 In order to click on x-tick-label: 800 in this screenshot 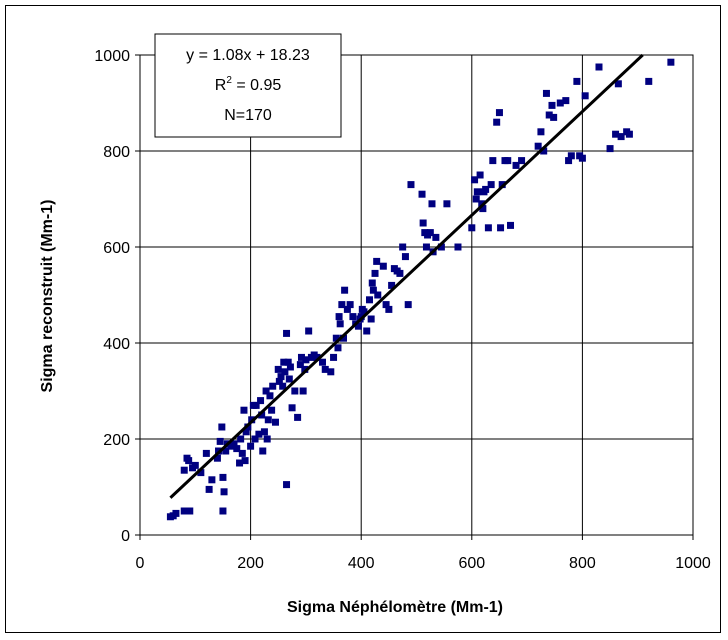, I will do `click(582, 563)`.